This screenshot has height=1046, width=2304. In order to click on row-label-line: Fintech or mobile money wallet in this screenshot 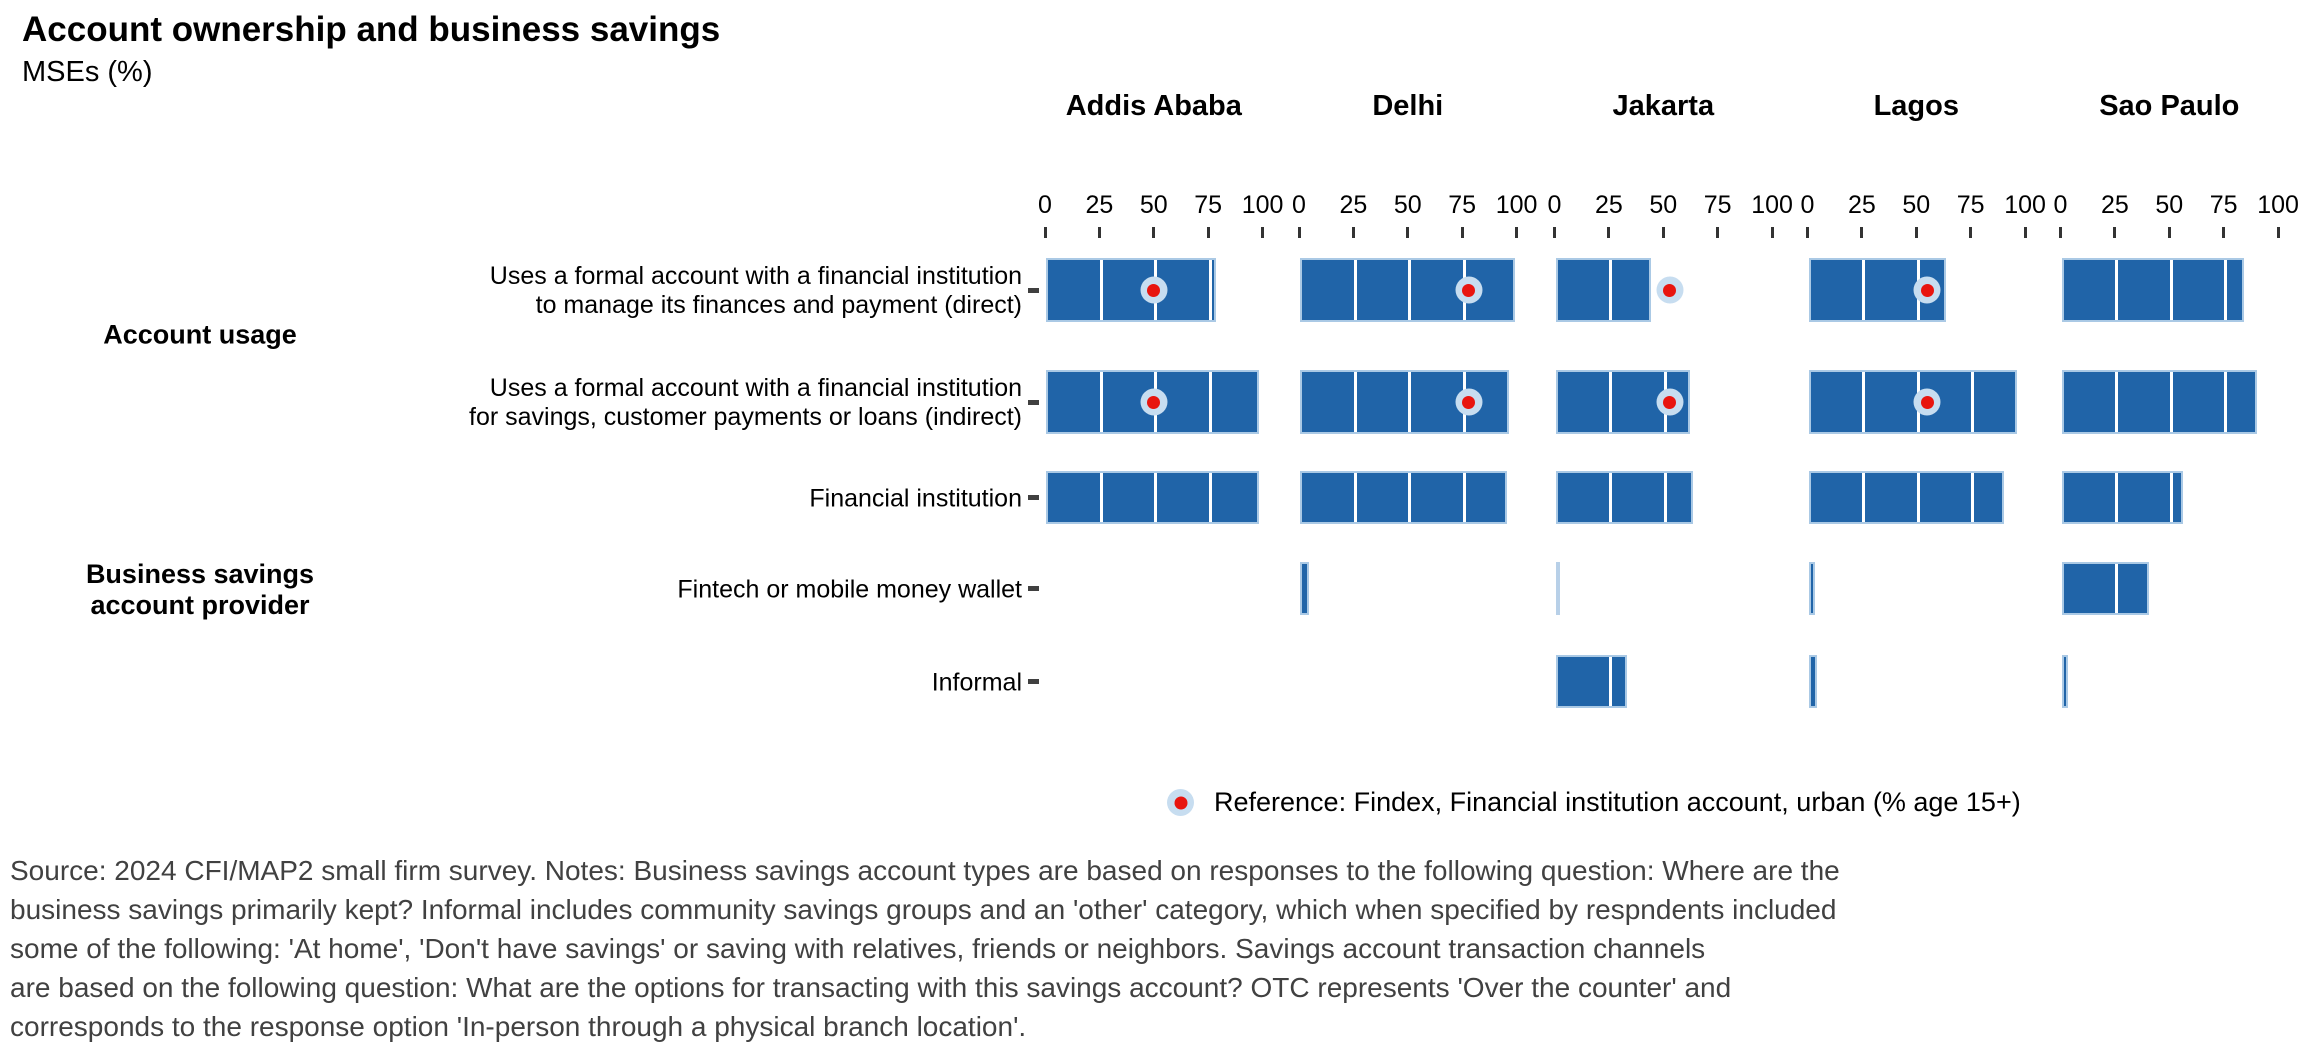, I will do `click(849, 589)`.